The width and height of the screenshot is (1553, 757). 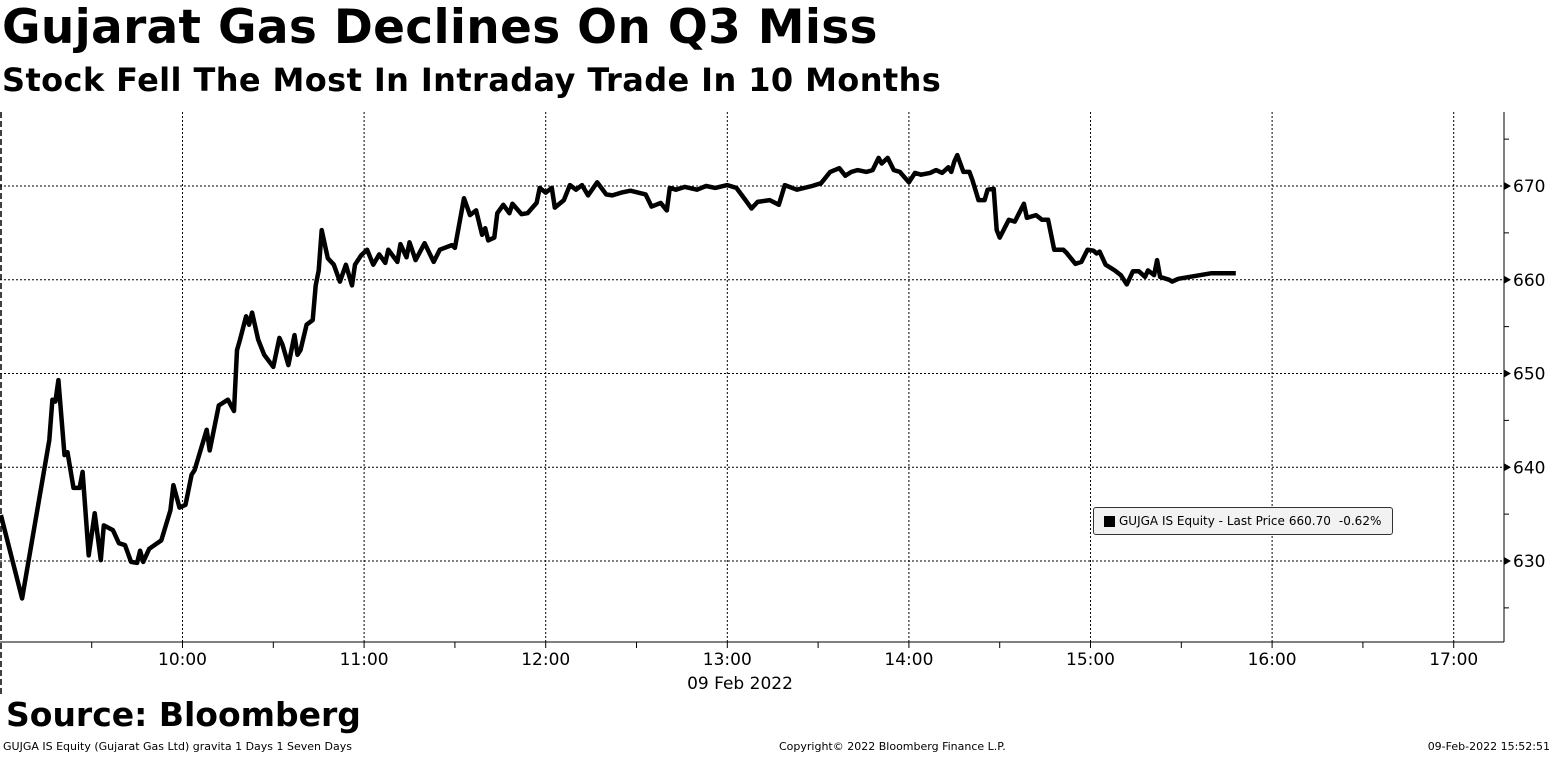 I want to click on y-tick-label: 650, so click(x=1529, y=375).